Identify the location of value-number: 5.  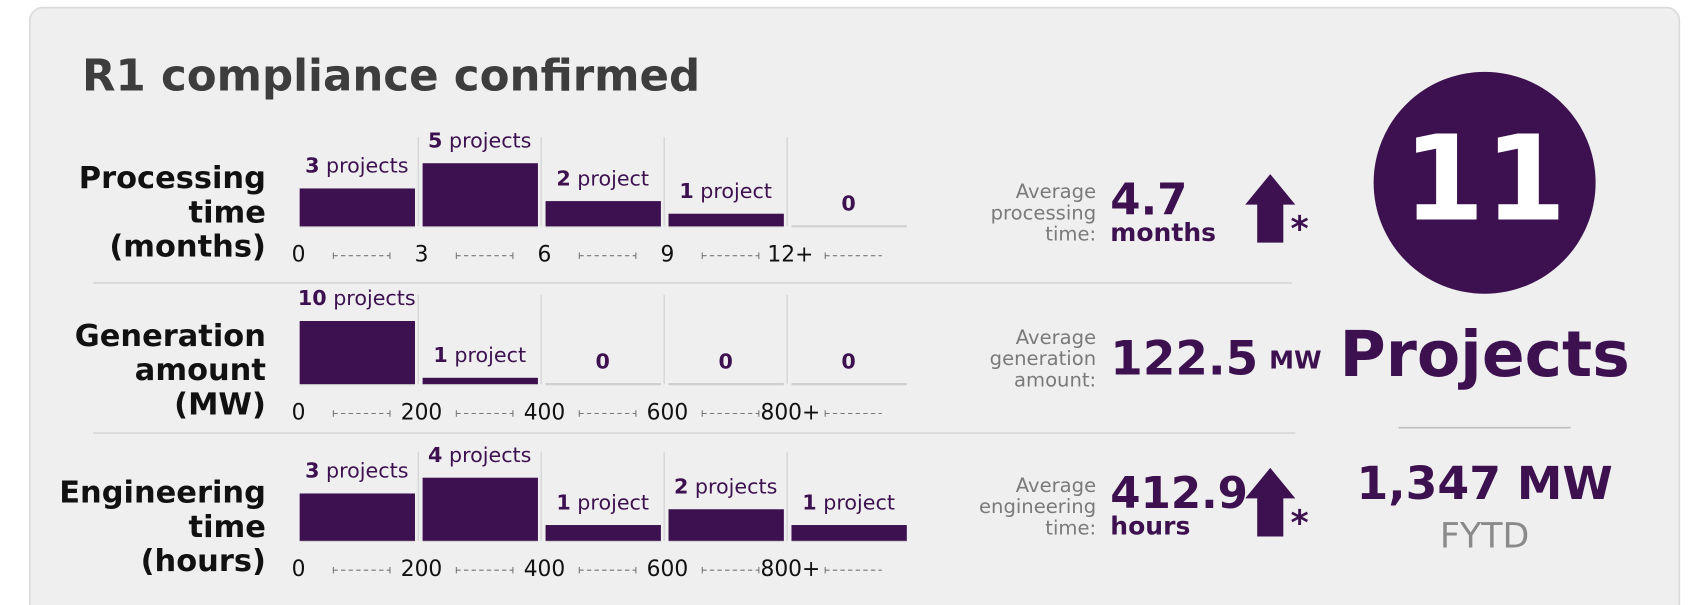
(435, 140).